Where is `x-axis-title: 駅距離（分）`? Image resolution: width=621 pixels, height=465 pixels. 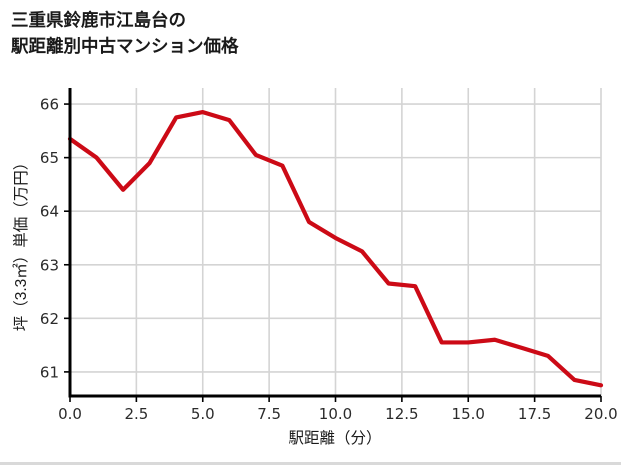 x-axis-title: 駅距離（分） is located at coordinates (334, 438).